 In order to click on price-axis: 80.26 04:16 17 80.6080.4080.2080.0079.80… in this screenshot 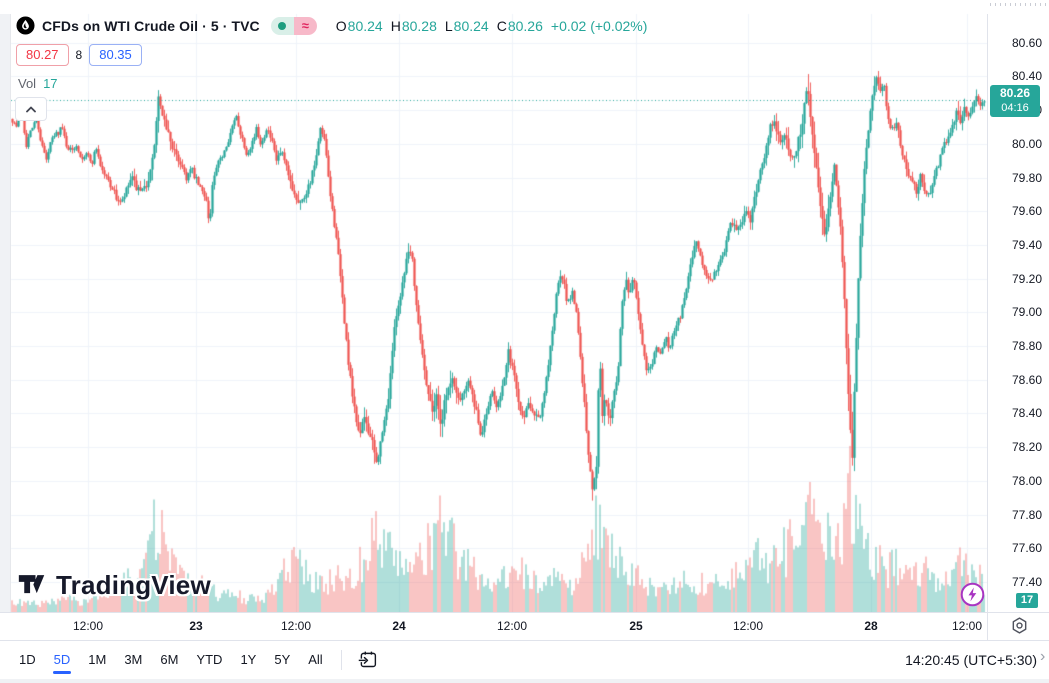, I will do `click(1018, 313)`.